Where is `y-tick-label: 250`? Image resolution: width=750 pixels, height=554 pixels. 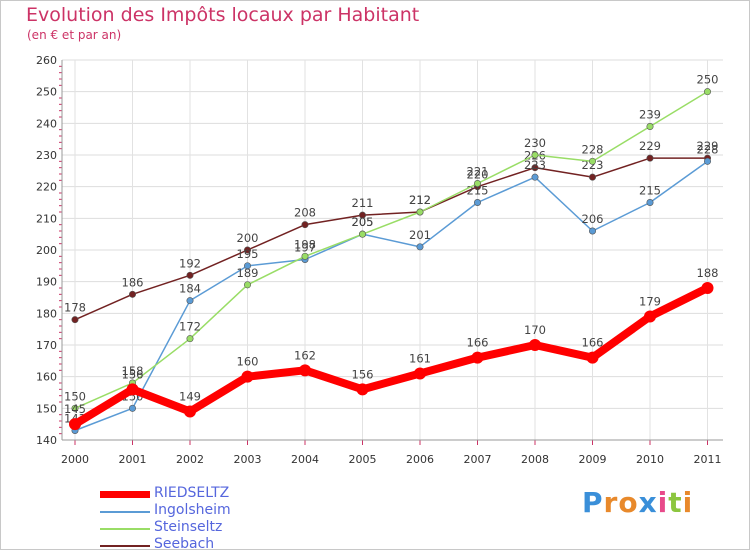
y-tick-label: 250 is located at coordinates (46, 92).